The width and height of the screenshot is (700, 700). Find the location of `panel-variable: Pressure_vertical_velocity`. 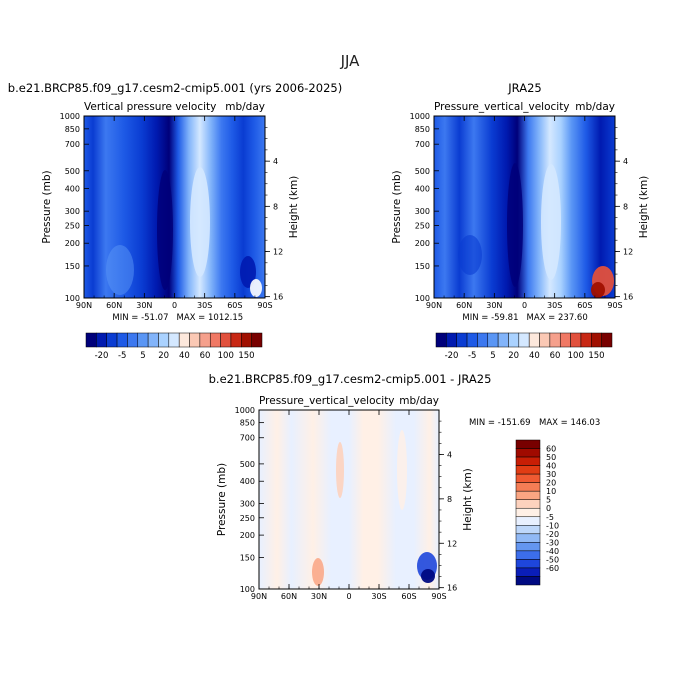

panel-variable: Pressure_vertical_velocity is located at coordinates (502, 107).